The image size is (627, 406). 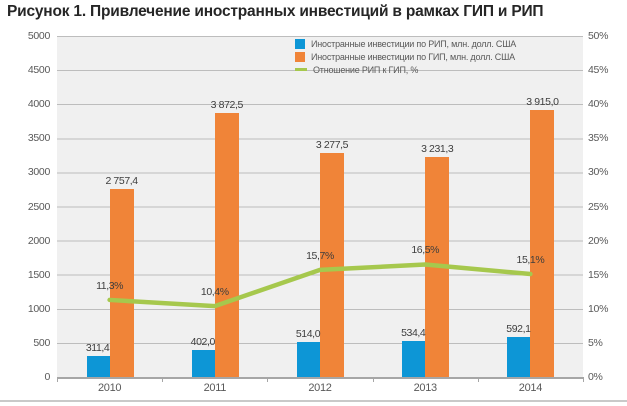 What do you see at coordinates (38, 308) in the screenshot?
I see `y-axis-tick-label: 1000` at bounding box center [38, 308].